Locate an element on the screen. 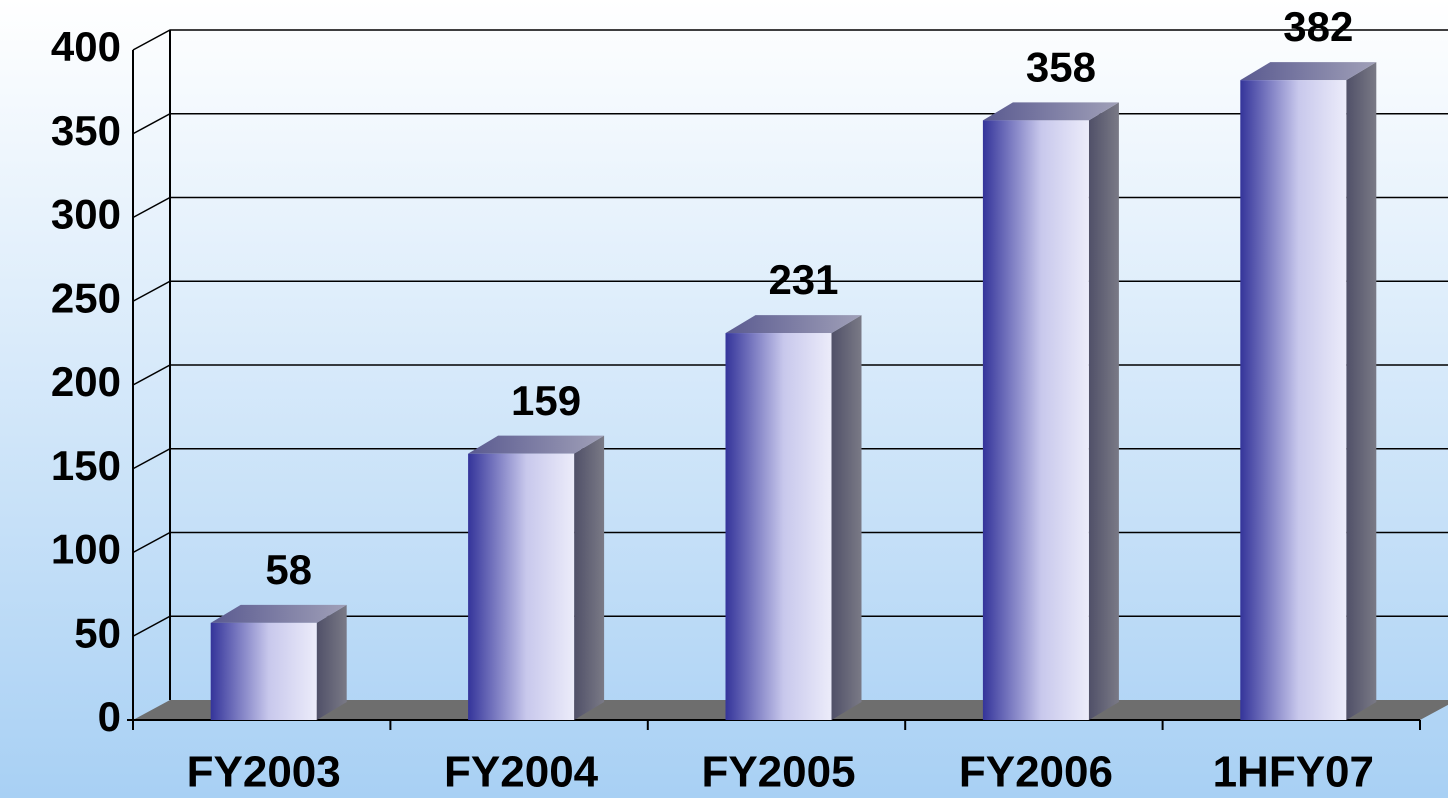 The height and width of the screenshot is (798, 1448). x-tick-label: FY2003 is located at coordinates (264, 772).